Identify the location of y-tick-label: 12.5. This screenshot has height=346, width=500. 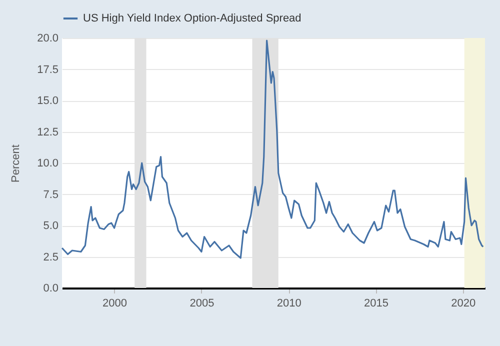
(47, 132).